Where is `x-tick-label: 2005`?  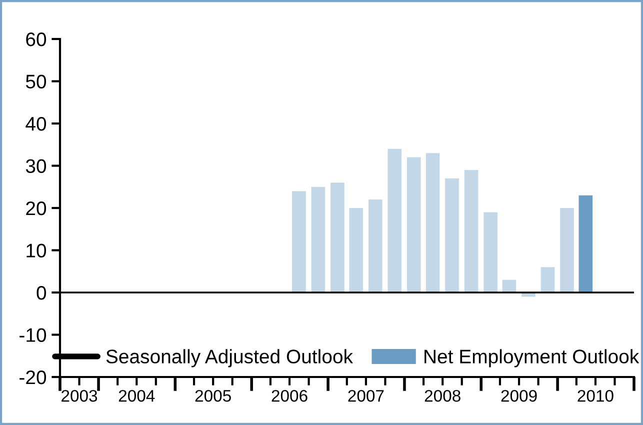
x-tick-label: 2005 is located at coordinates (213, 396).